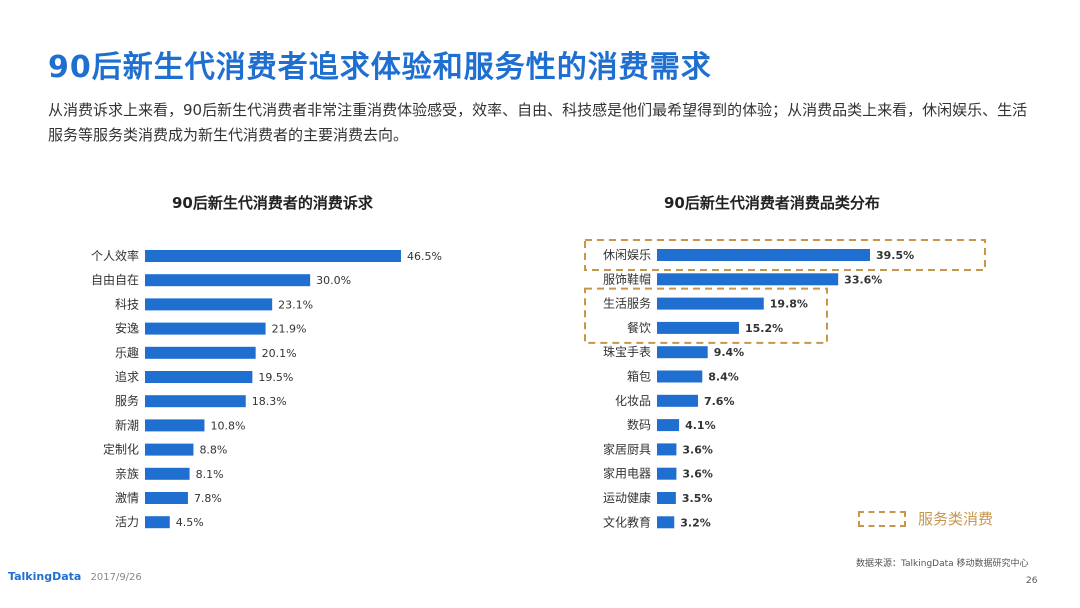 This screenshot has width=1080, height=608. I want to click on right-category-label: 箱包, so click(639, 376).